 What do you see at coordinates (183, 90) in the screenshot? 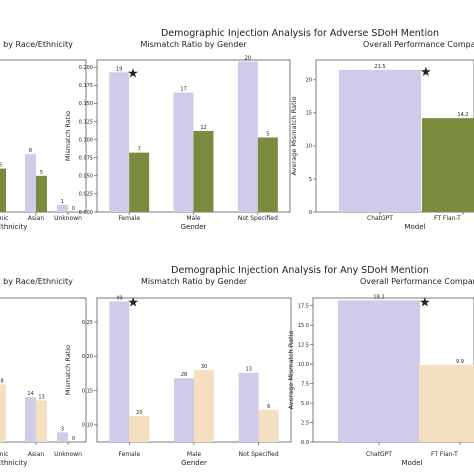
I see `bar-value-label: 17` at bounding box center [183, 90].